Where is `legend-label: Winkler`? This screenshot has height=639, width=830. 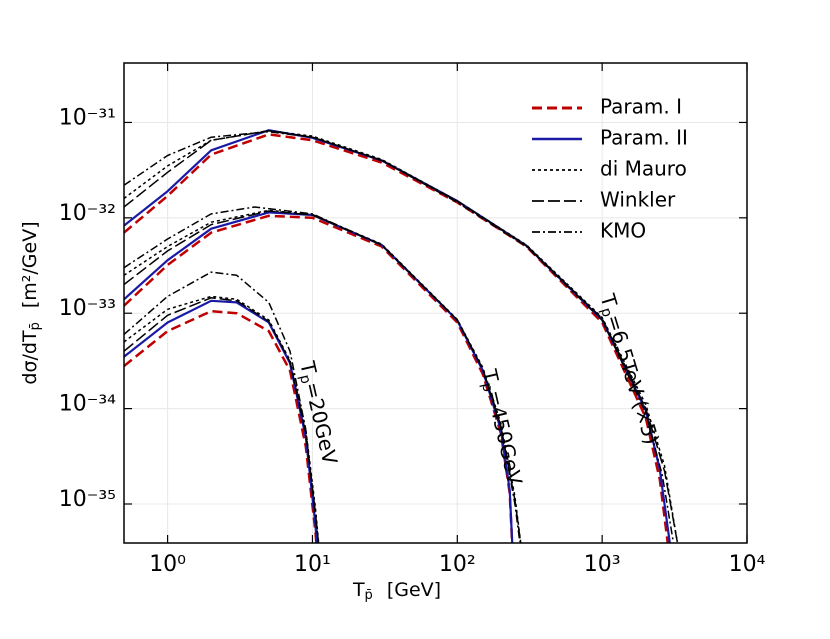 legend-label: Winkler is located at coordinates (638, 200).